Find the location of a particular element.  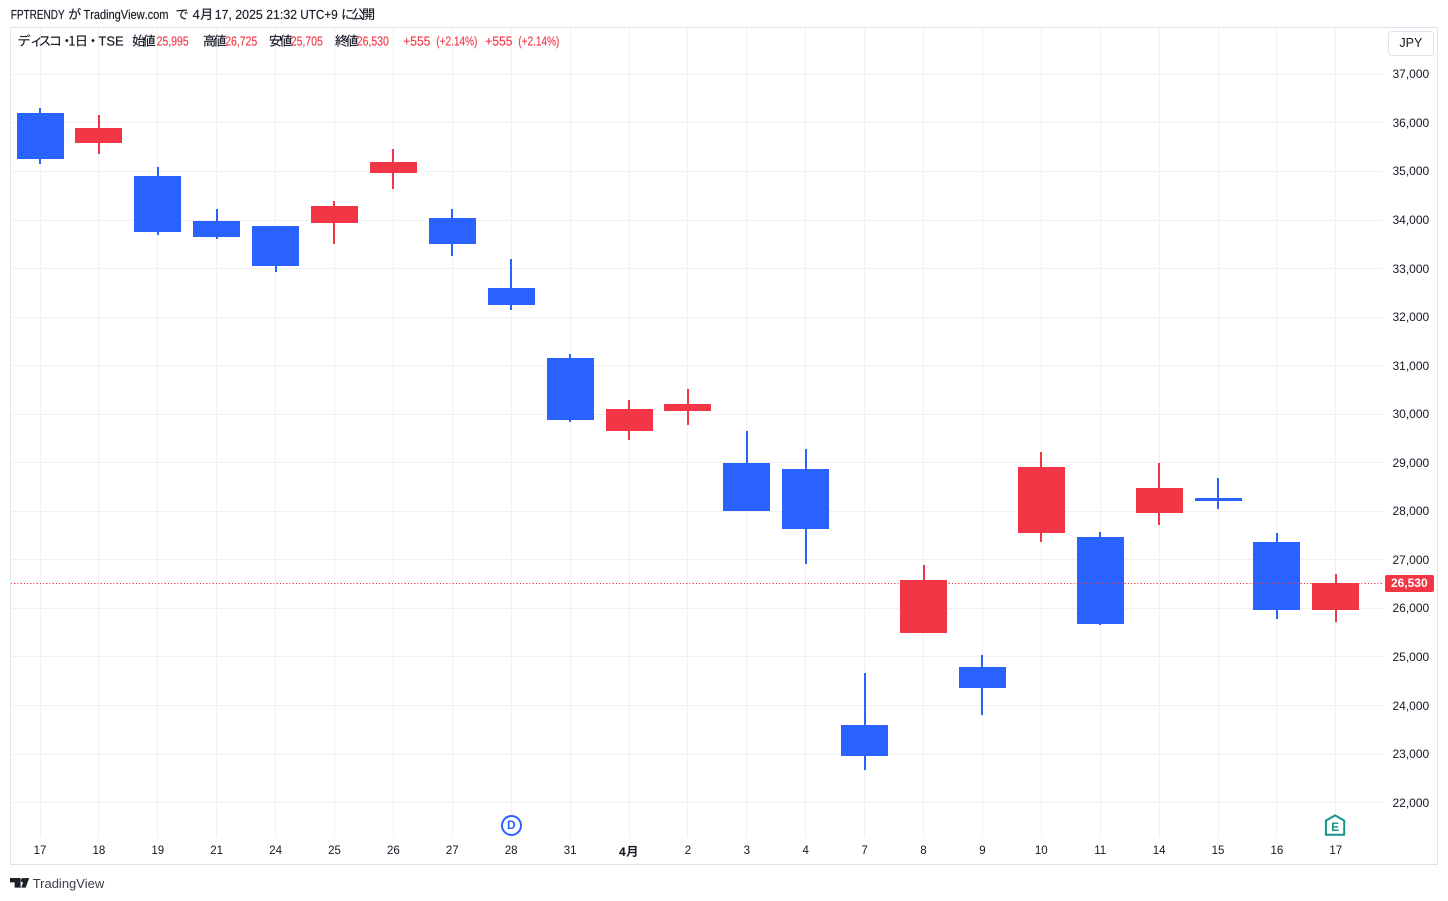

svg-text: E is located at coordinates (1336, 827).